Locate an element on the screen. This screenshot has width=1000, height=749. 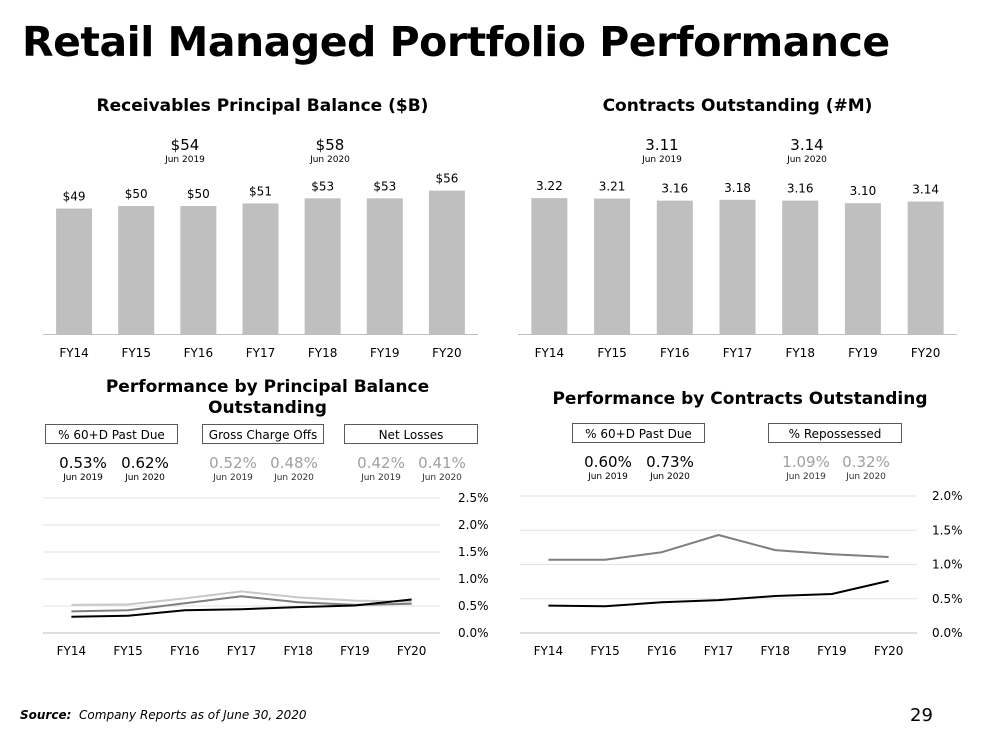
callout-value: $54 is located at coordinates (185, 145).